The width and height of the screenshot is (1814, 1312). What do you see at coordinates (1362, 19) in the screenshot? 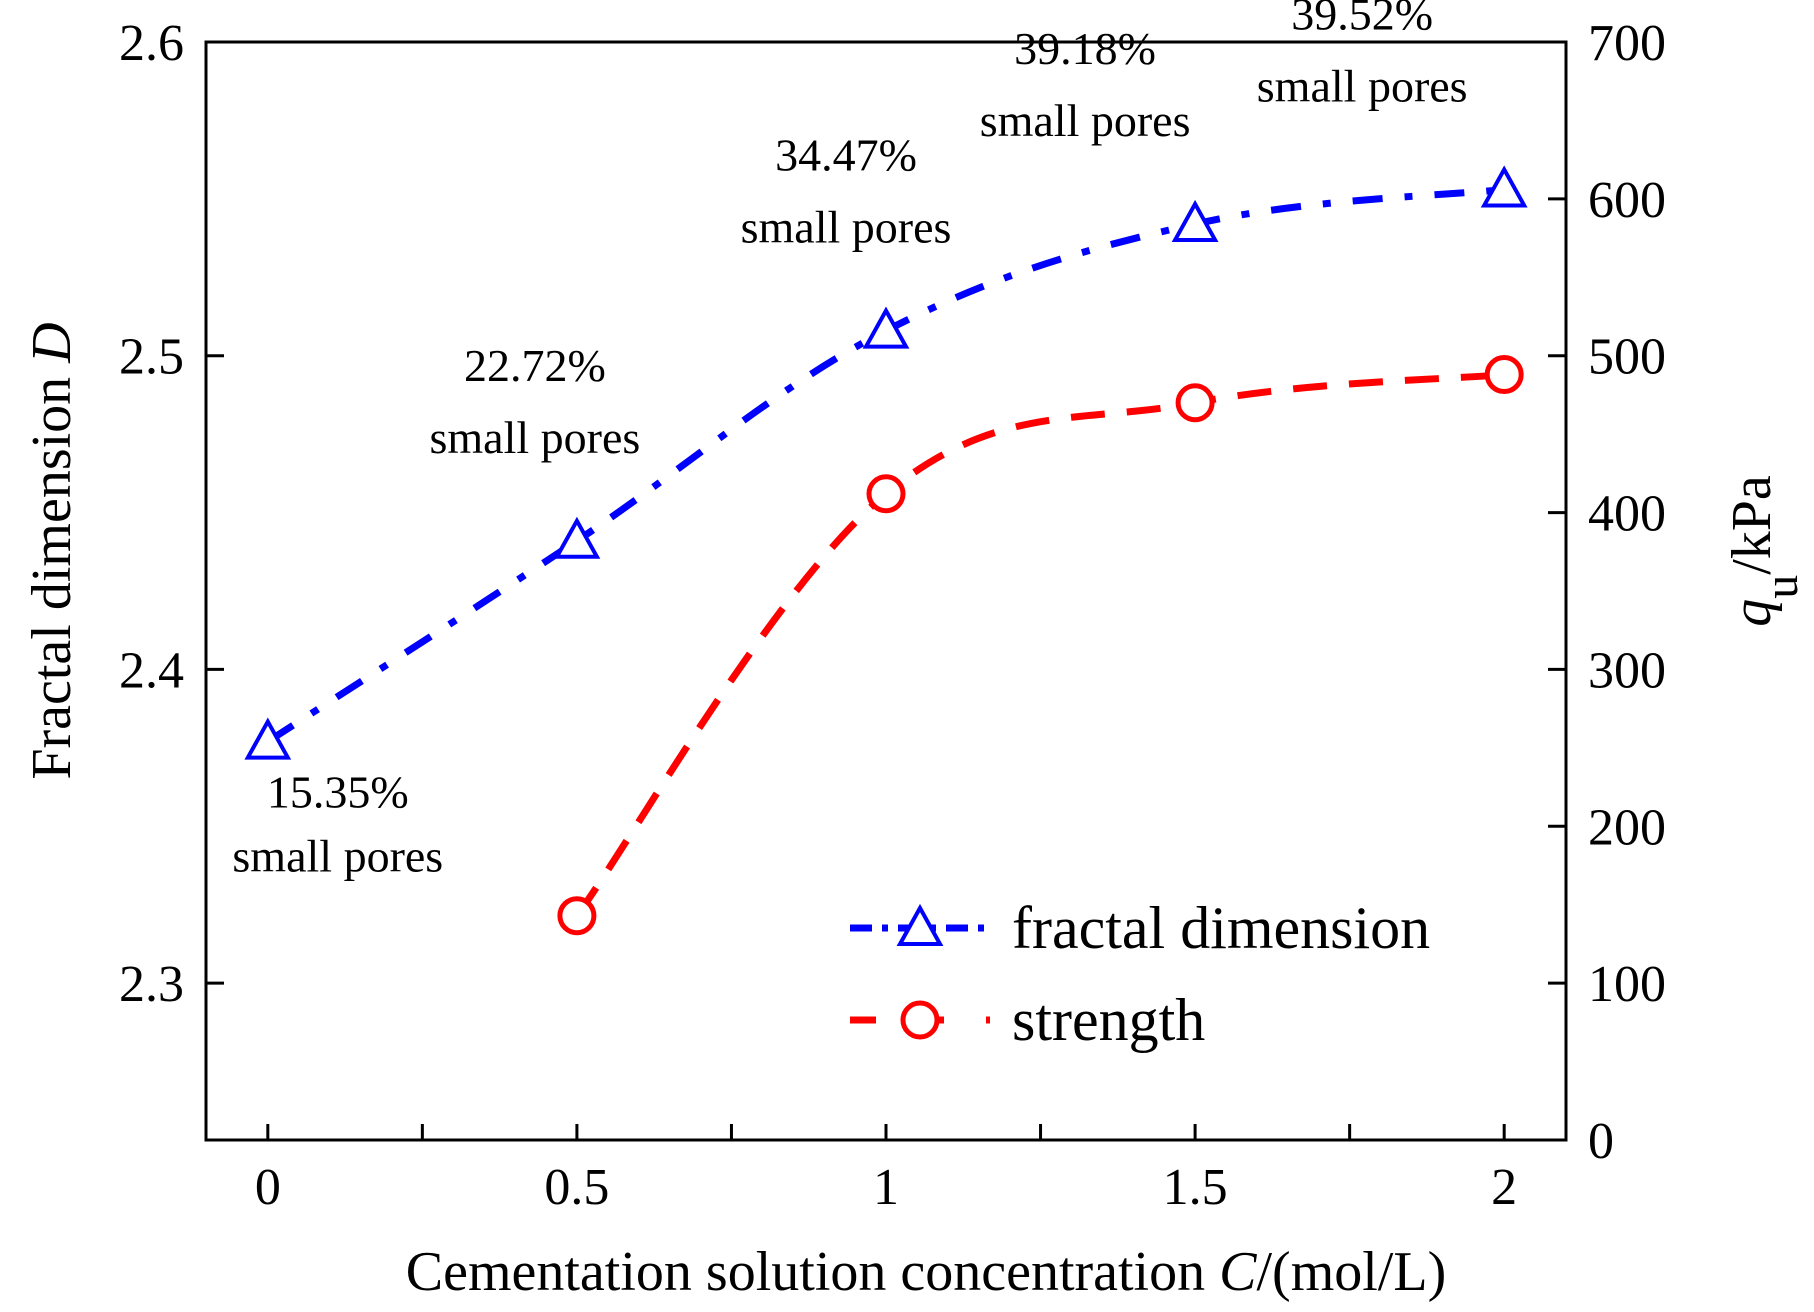
I see `annotation-percent: 39.52%` at bounding box center [1362, 19].